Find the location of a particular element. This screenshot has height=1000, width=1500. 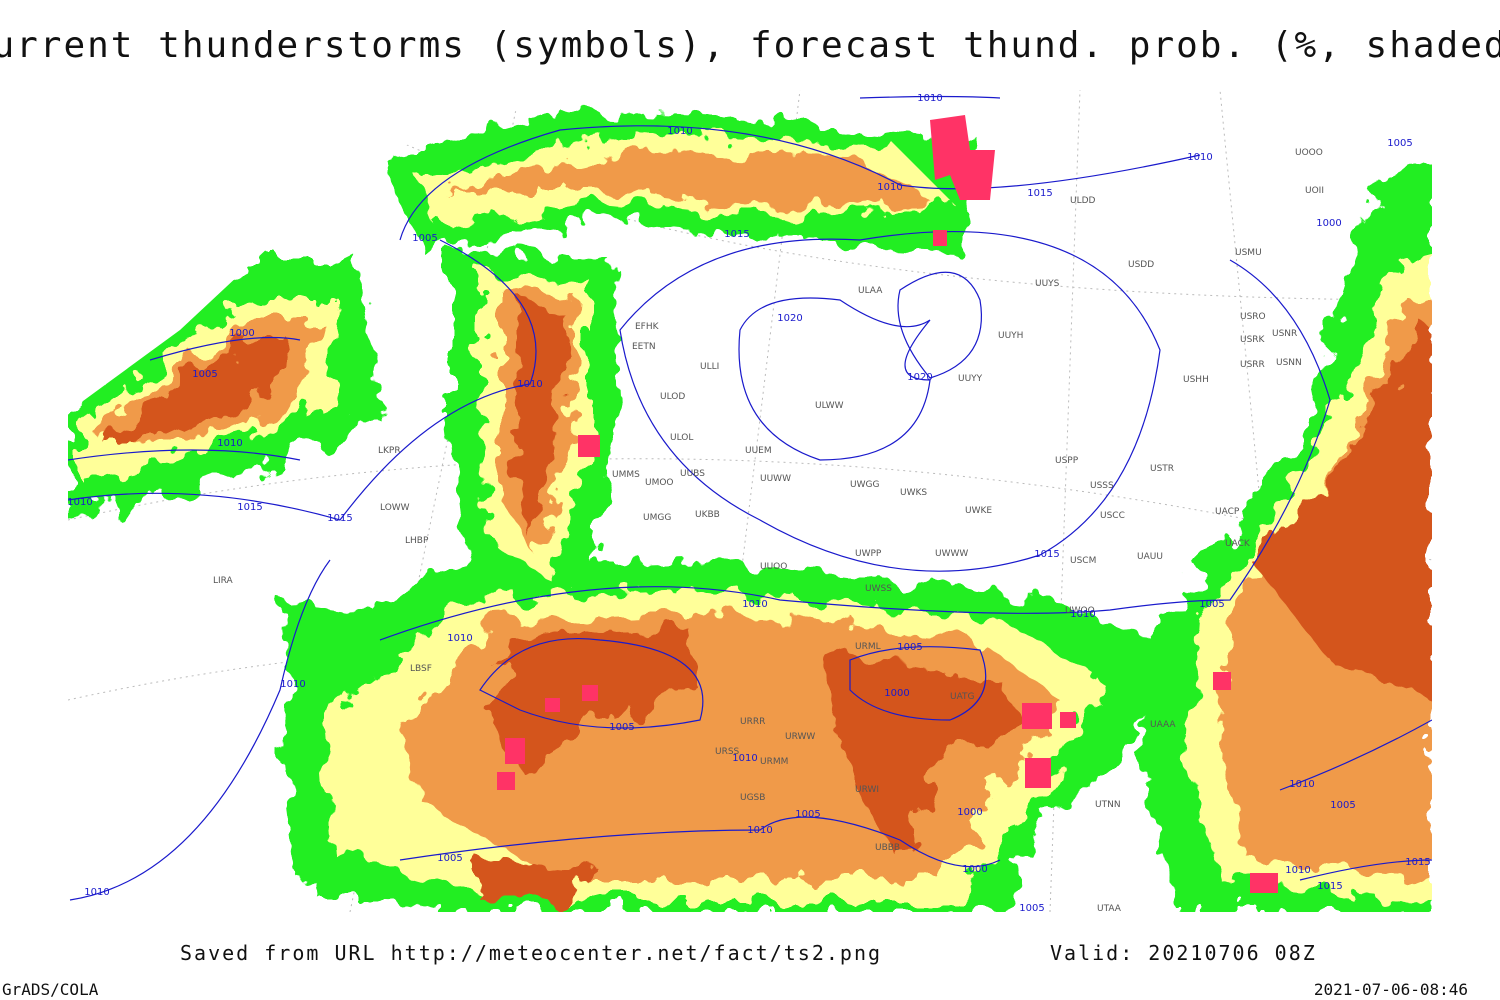

station-code: UUYY is located at coordinates (970, 379).